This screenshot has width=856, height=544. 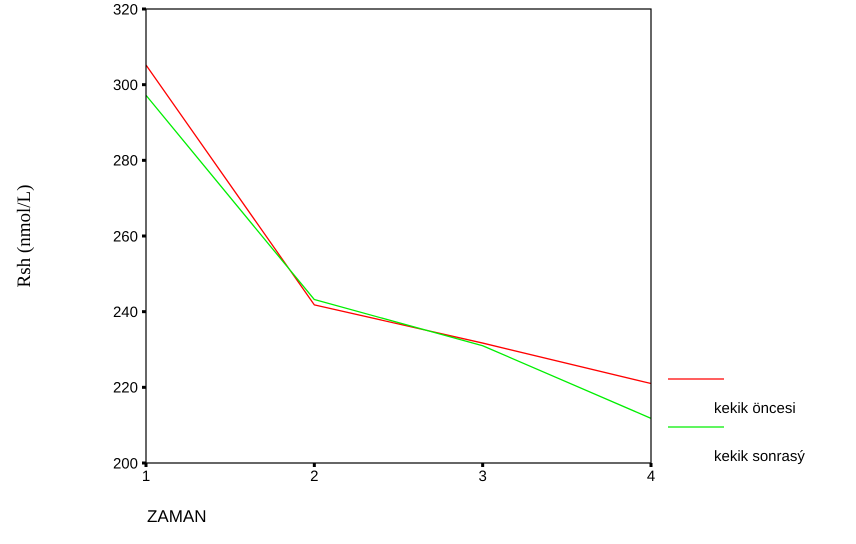 What do you see at coordinates (314, 476) in the screenshot?
I see `x-tick-label: 2` at bounding box center [314, 476].